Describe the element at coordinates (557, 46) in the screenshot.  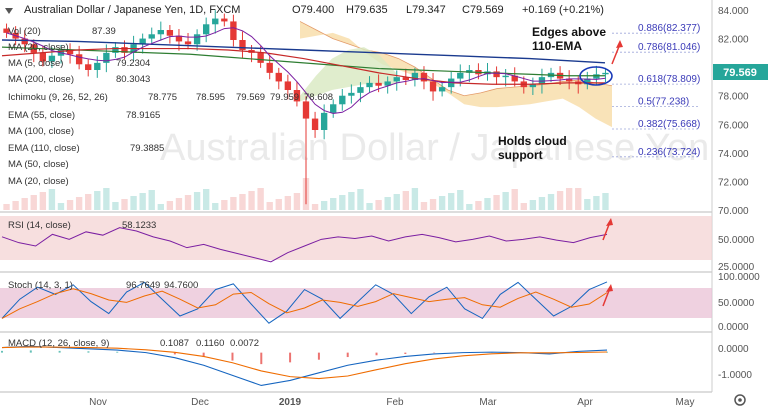
I see `annotation-edges-line2: 110-EMA` at that location.